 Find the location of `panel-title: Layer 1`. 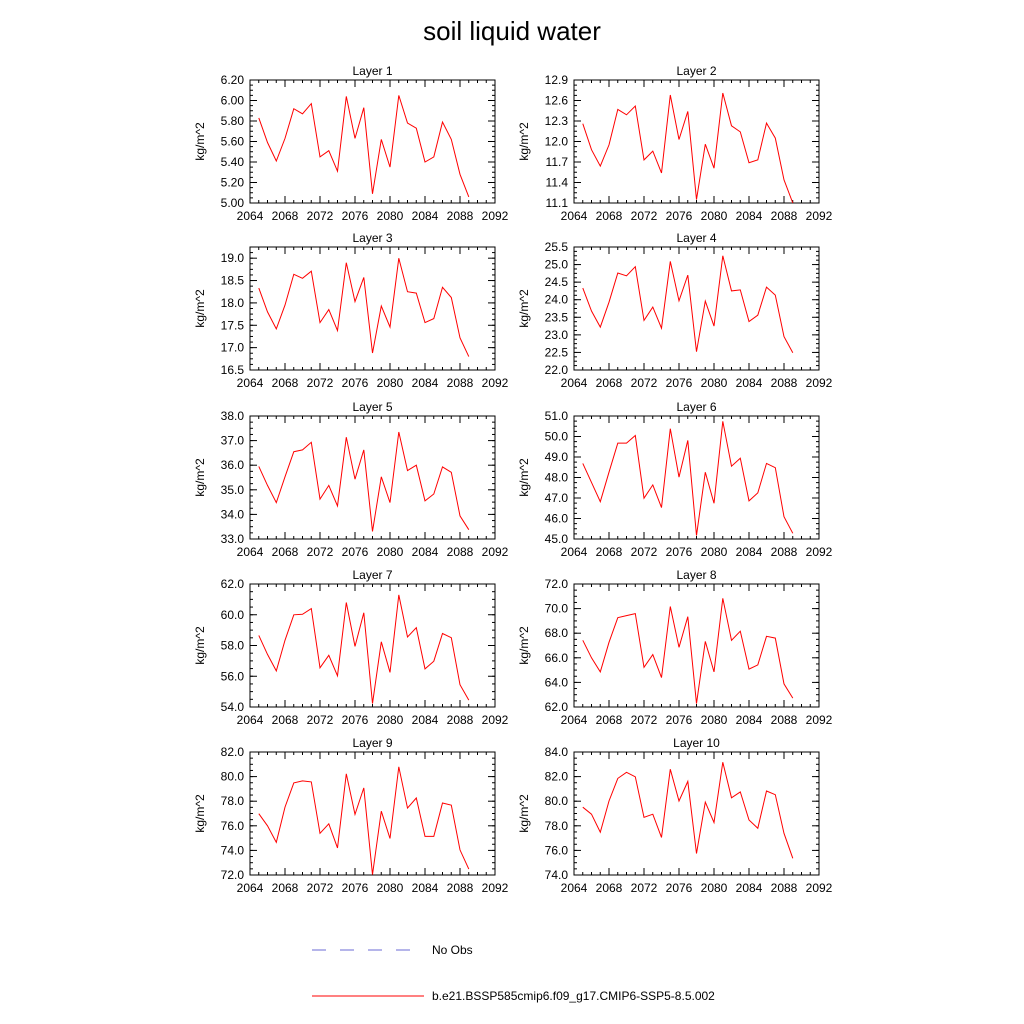

panel-title: Layer 1 is located at coordinates (372, 71).